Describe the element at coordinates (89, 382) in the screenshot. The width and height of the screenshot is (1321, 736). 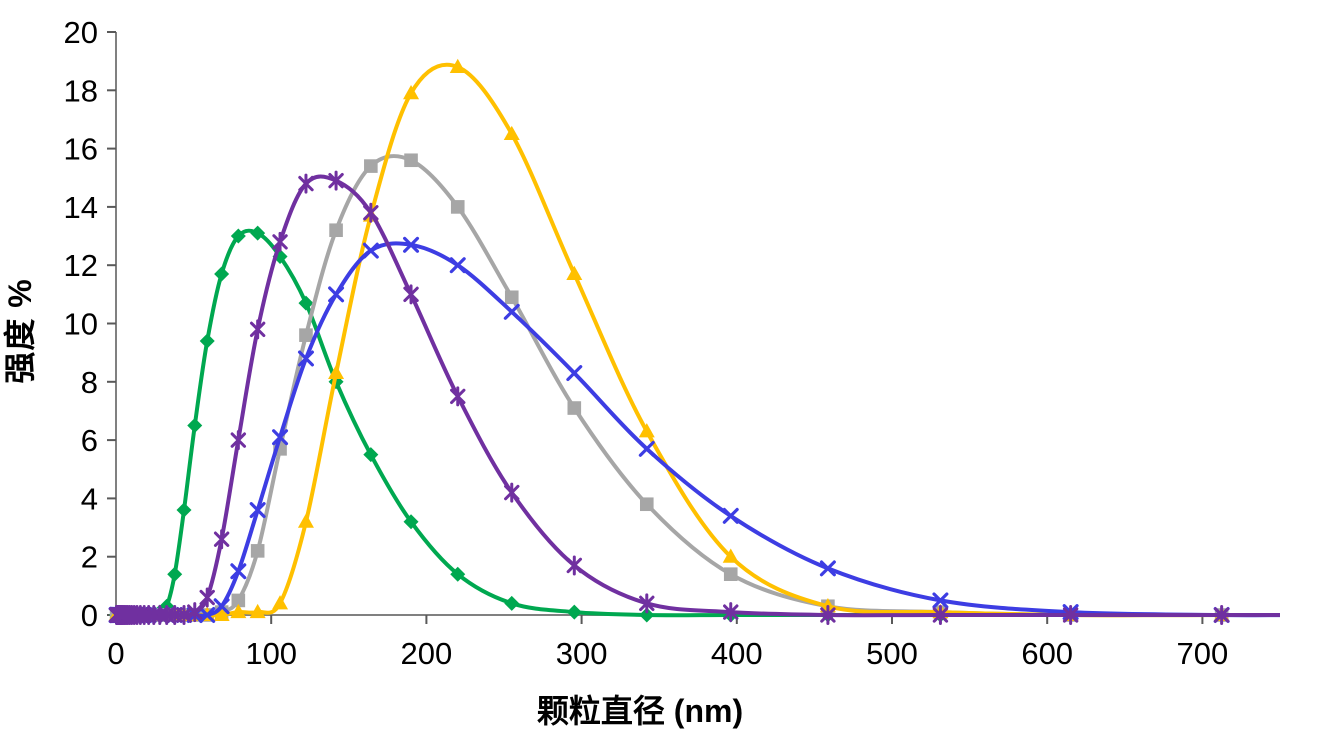
I see `y-tick-label: 8` at that location.